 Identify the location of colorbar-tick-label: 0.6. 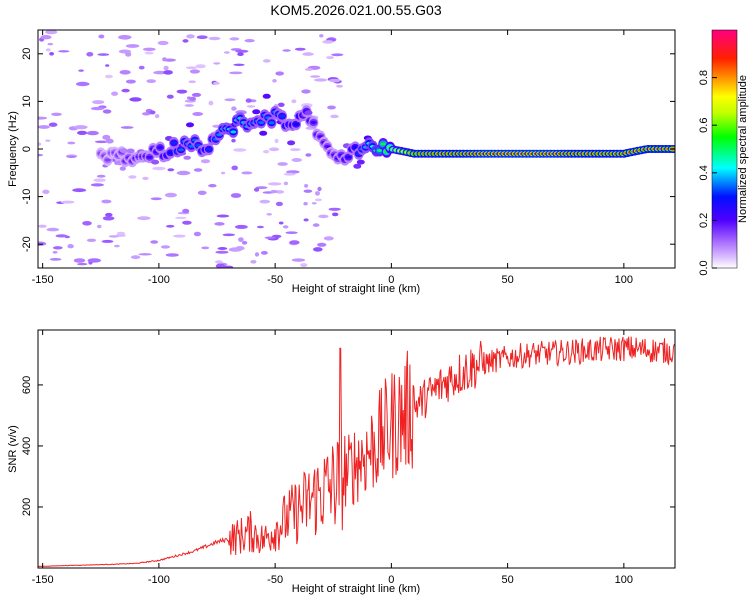
(704, 125).